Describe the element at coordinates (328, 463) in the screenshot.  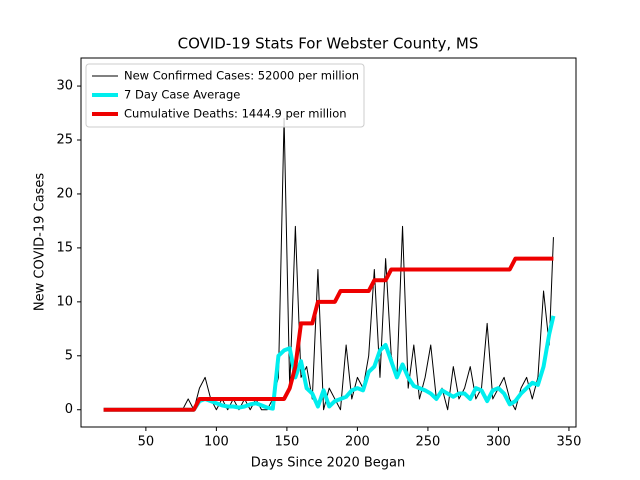
I see `x-axis-label: Days Since 2020 Began` at that location.